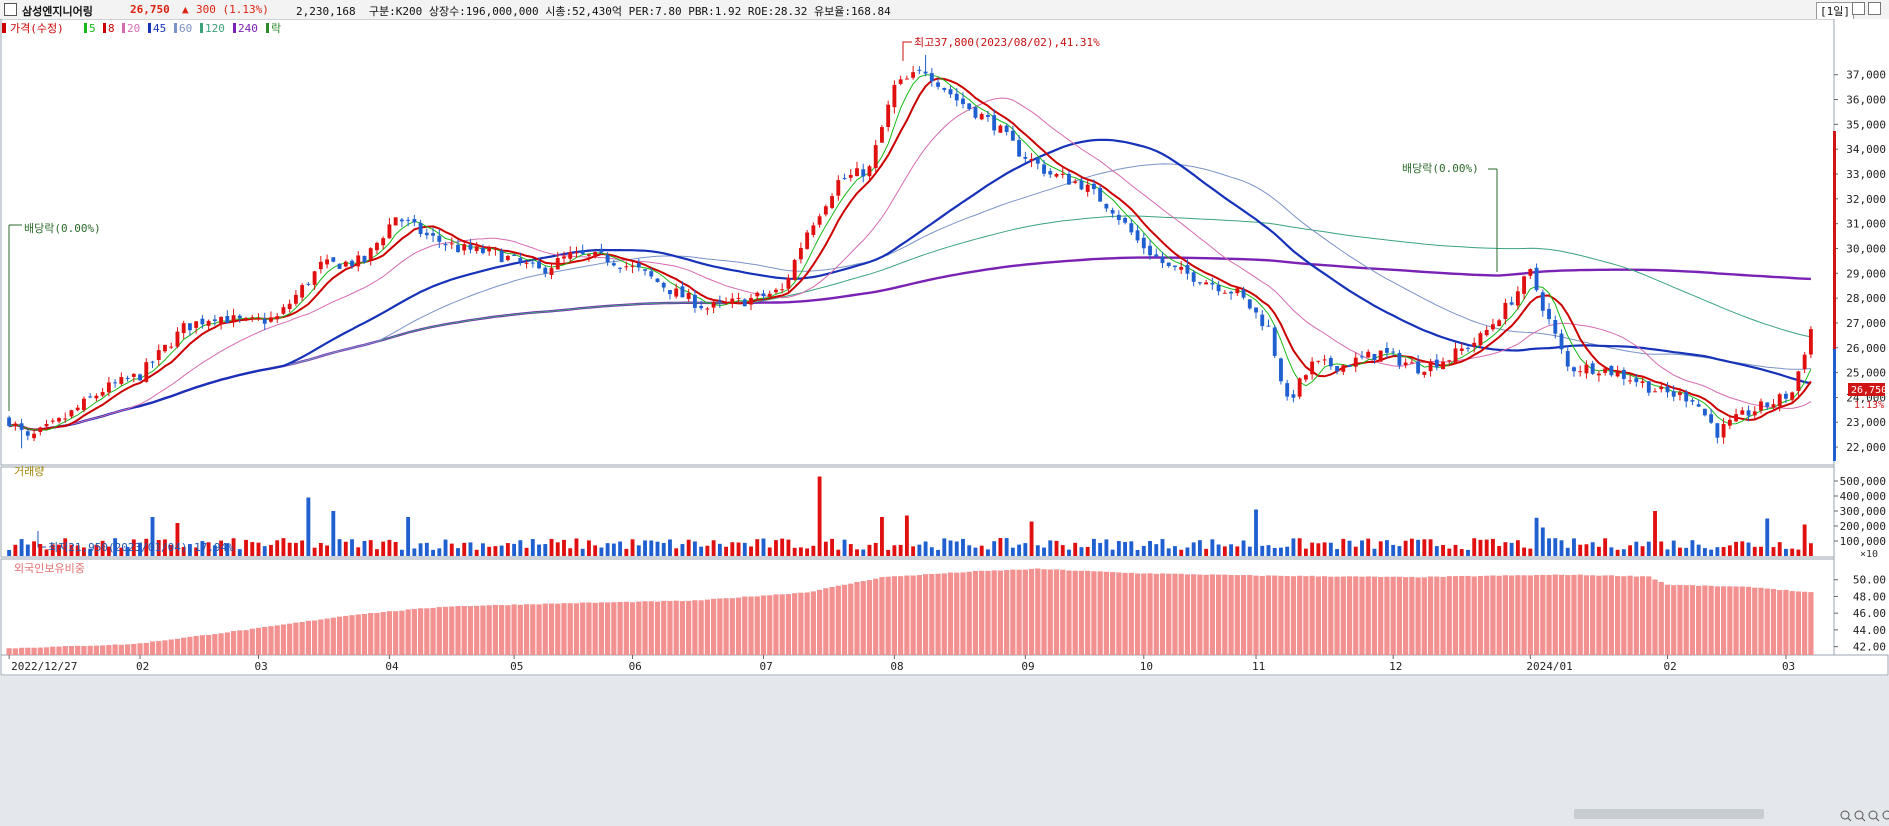 The image size is (1889, 826). Describe the element at coordinates (44, 666) in the screenshot. I see `x-tick-label: 2022/12/27` at that location.